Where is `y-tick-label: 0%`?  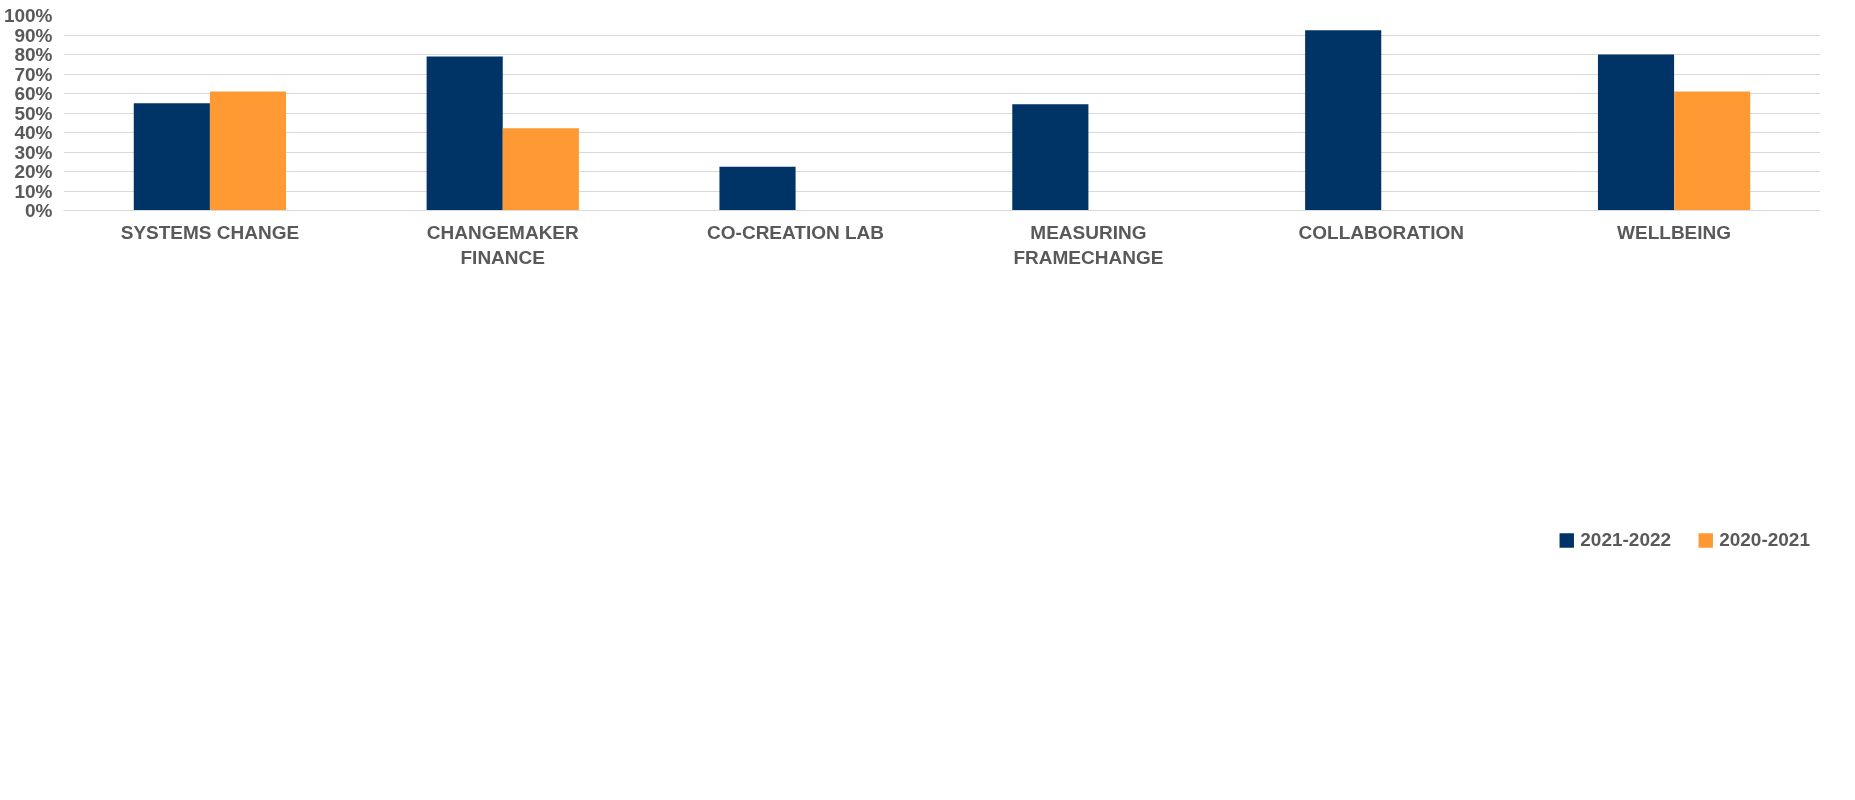
y-tick-label: 0% is located at coordinates (39, 210).